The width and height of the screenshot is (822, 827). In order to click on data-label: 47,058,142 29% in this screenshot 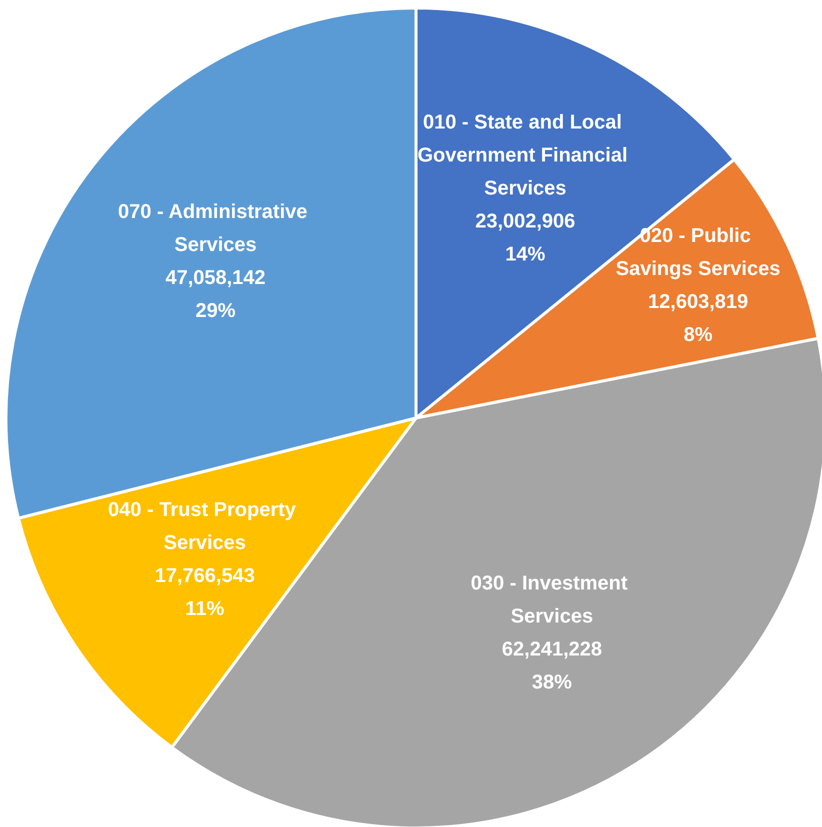, I will do `click(215, 294)`.